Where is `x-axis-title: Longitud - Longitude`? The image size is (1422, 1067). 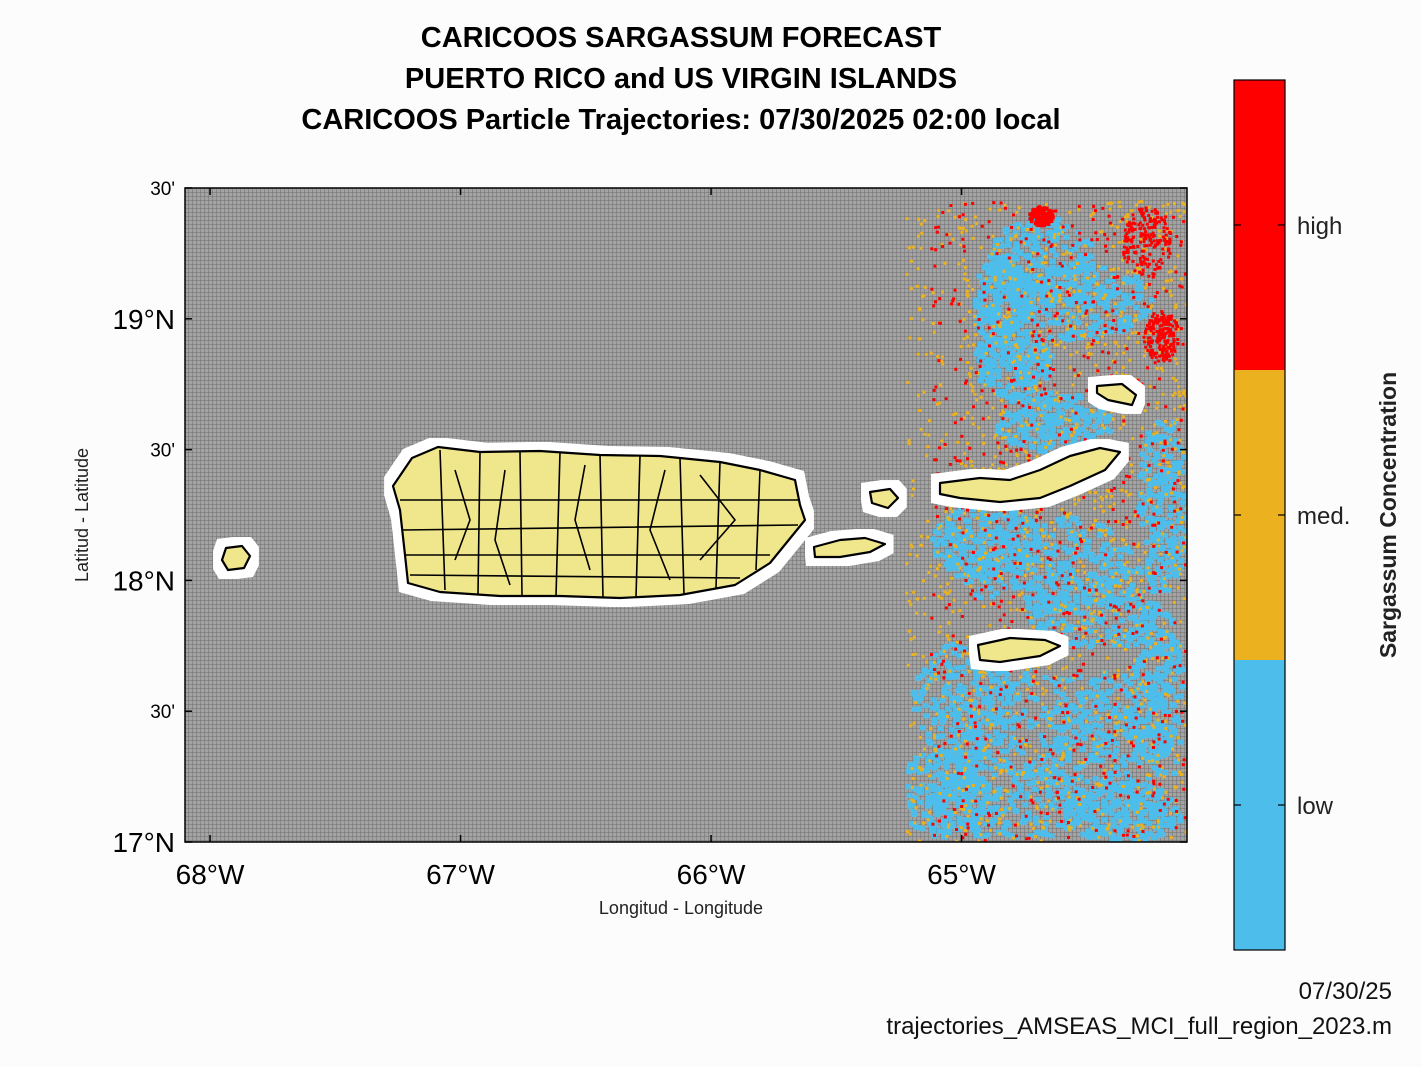 x-axis-title: Longitud - Longitude is located at coordinates (681, 908).